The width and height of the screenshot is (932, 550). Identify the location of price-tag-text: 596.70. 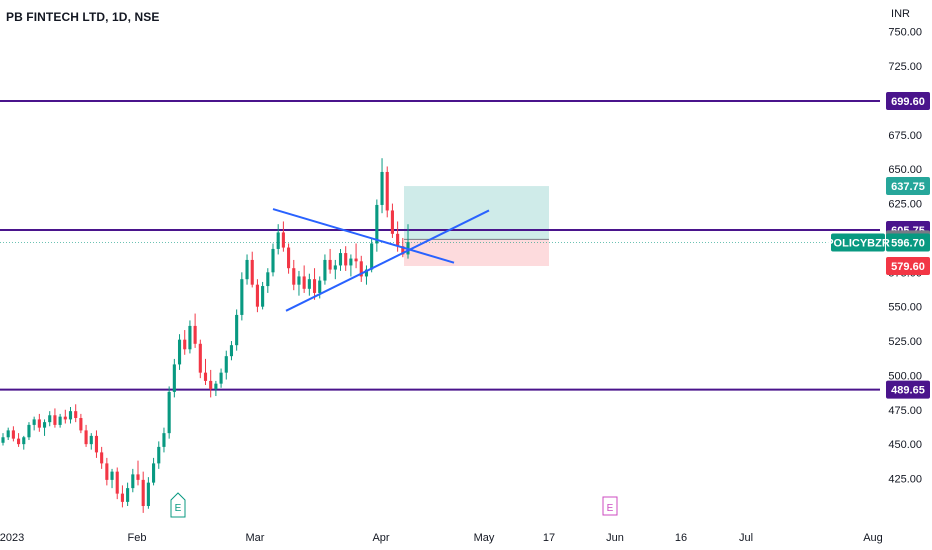
(908, 243).